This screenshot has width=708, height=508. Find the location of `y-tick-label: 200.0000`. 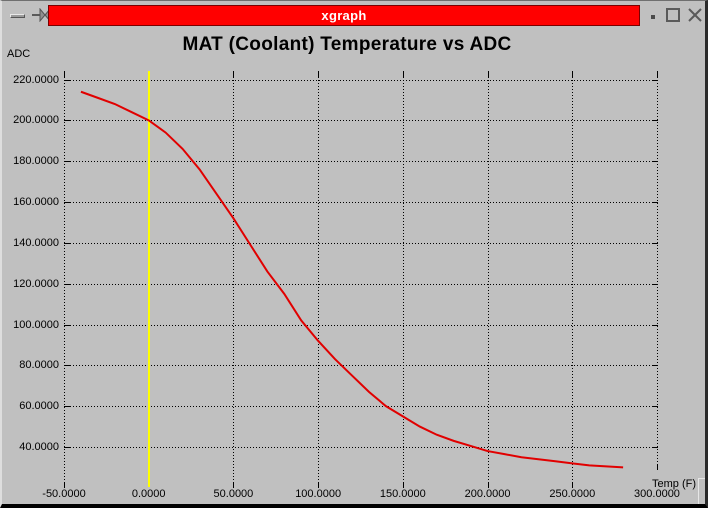

y-tick-label: 200.0000 is located at coordinates (36, 120).